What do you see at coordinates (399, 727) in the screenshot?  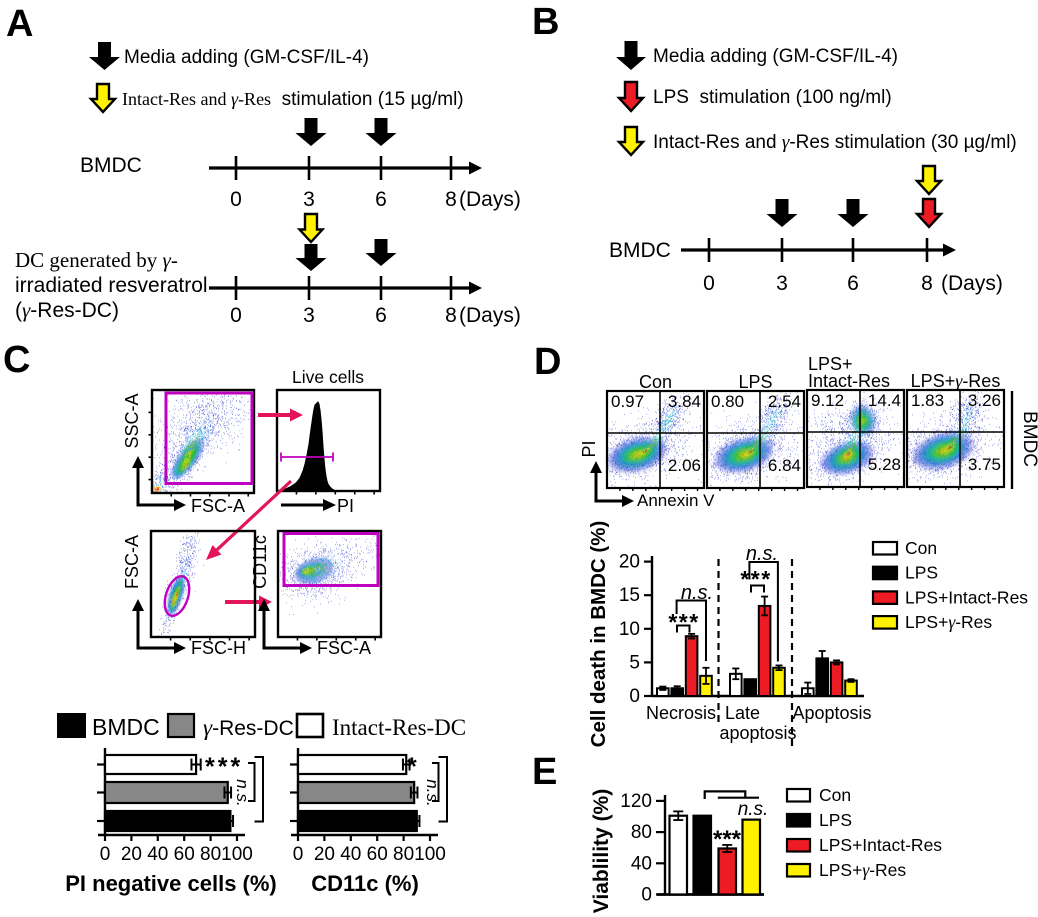 I see `svg-text: Intact-Res-DC` at bounding box center [399, 727].